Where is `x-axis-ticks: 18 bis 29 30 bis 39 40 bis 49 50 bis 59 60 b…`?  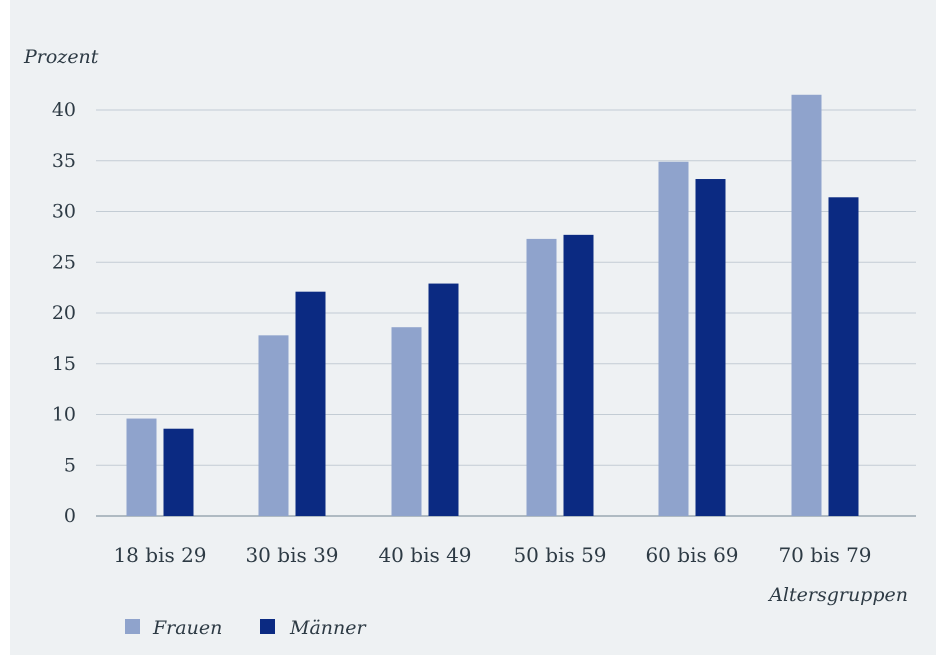 x-axis-ticks: 18 bis 29 30 bis 39 40 bis 49 50 bis 59 60 b… is located at coordinates (492, 555).